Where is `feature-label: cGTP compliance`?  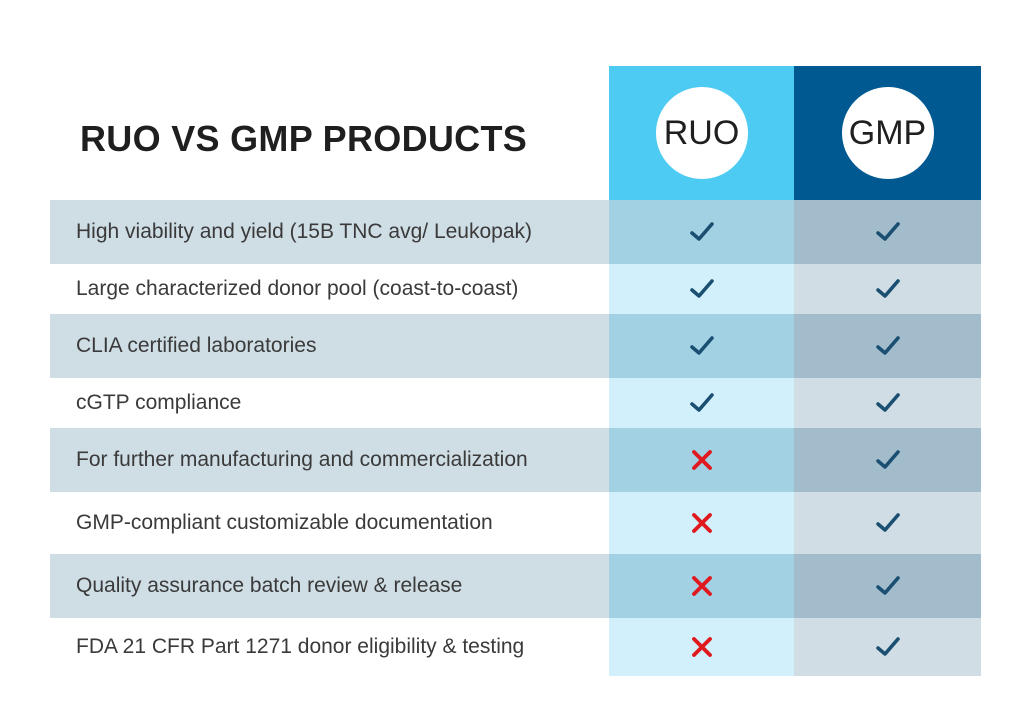 feature-label: cGTP compliance is located at coordinates (159, 402).